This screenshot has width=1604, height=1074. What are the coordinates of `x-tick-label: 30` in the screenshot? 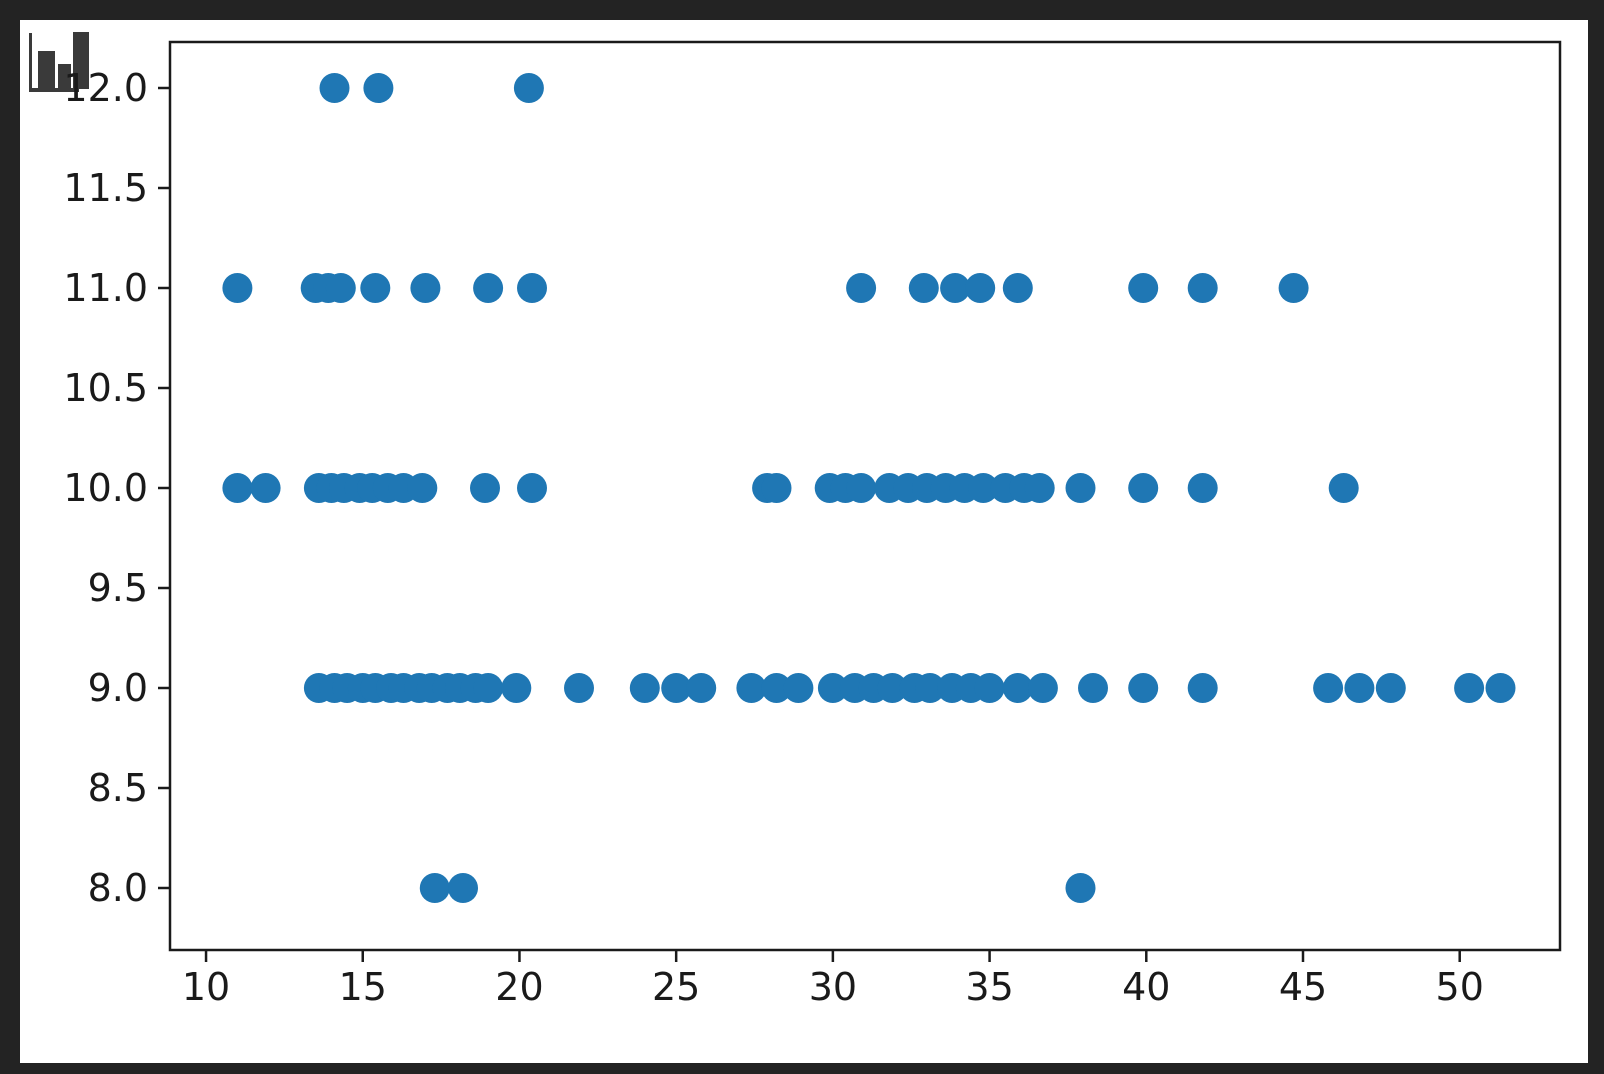 It's located at (833, 987).